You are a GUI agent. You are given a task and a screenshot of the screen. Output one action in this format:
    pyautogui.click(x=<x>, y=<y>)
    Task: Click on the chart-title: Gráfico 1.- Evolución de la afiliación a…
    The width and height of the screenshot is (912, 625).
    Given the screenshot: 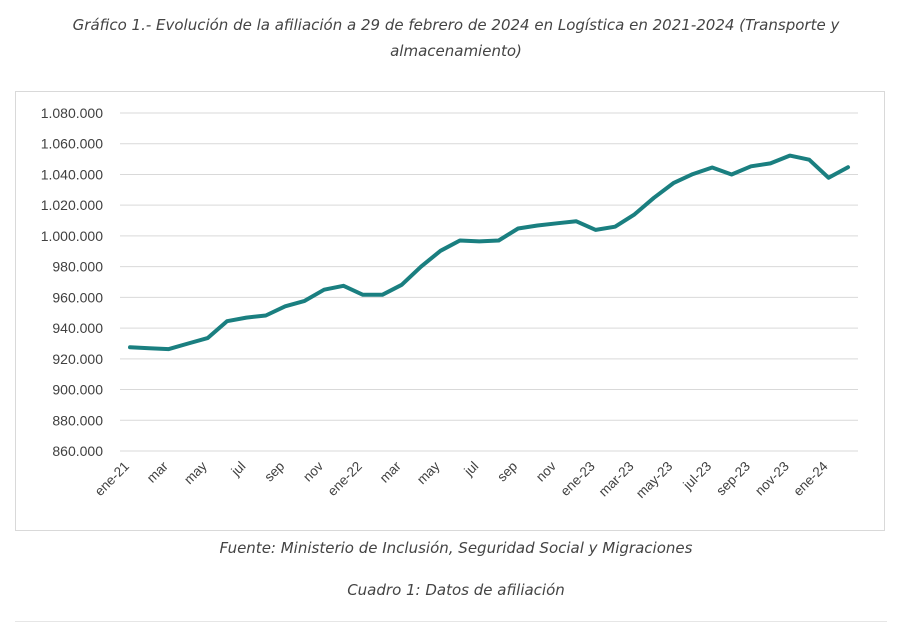 What is the action you would take?
    pyautogui.click(x=456, y=38)
    